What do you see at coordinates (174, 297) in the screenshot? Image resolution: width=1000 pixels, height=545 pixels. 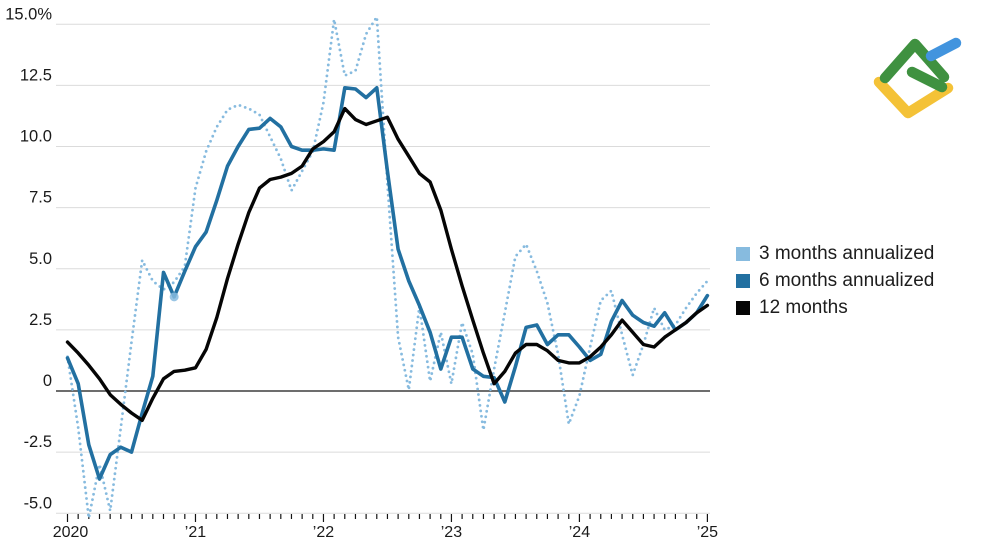 I see `highlight-marker-dot` at bounding box center [174, 297].